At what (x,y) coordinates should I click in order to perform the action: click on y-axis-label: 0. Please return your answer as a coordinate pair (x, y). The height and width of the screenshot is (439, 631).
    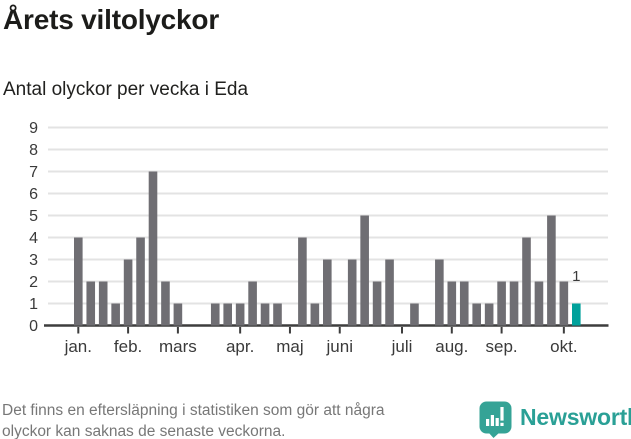
    Looking at the image, I should click on (33, 326).